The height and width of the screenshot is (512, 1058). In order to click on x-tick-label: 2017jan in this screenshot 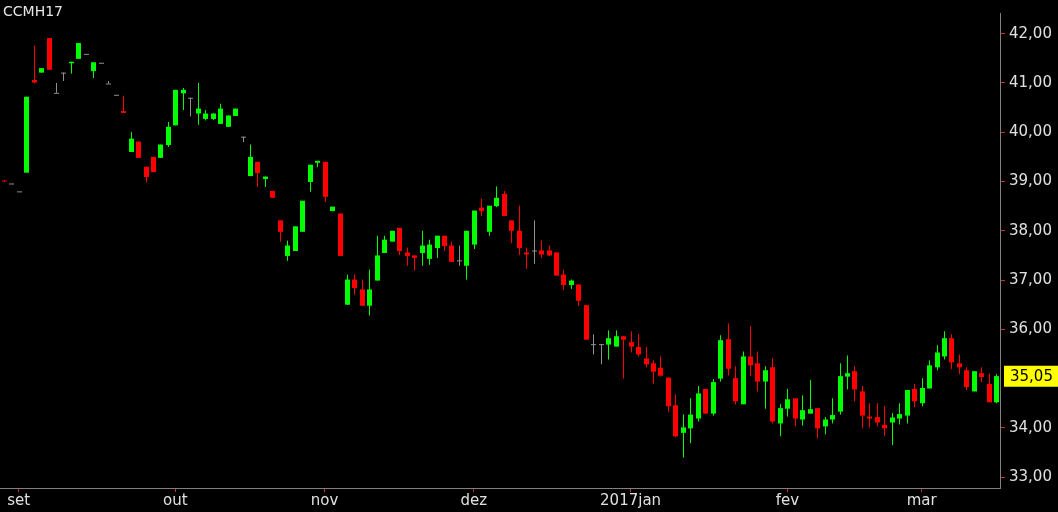, I will do `click(631, 499)`.